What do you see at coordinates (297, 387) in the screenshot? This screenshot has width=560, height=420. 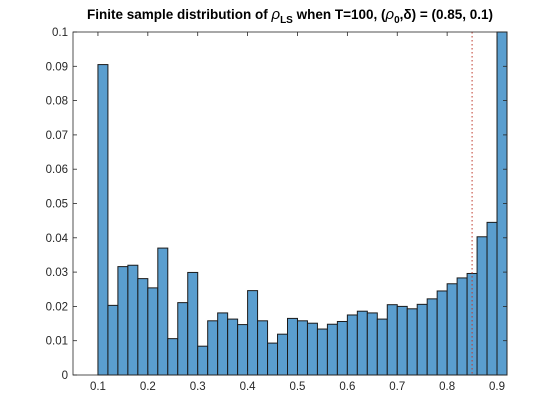 I see `x-tick-label: 0.5` at bounding box center [297, 387].